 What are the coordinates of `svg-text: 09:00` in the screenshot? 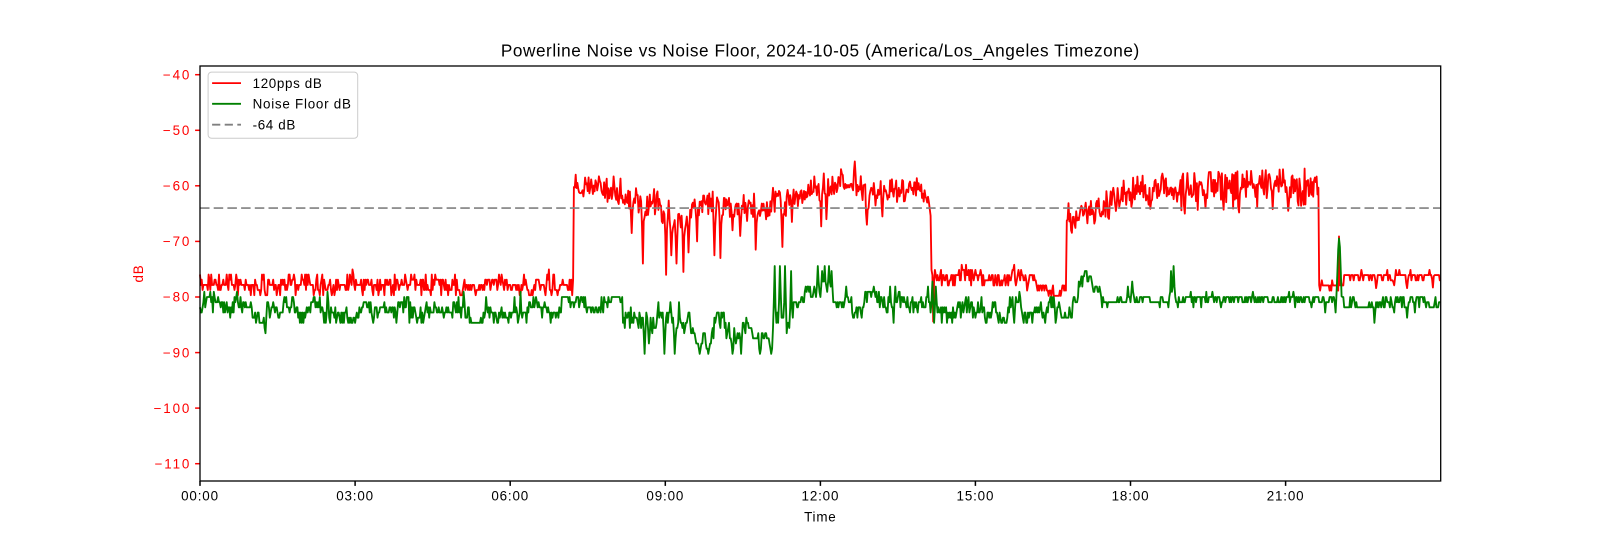 It's located at (665, 495).